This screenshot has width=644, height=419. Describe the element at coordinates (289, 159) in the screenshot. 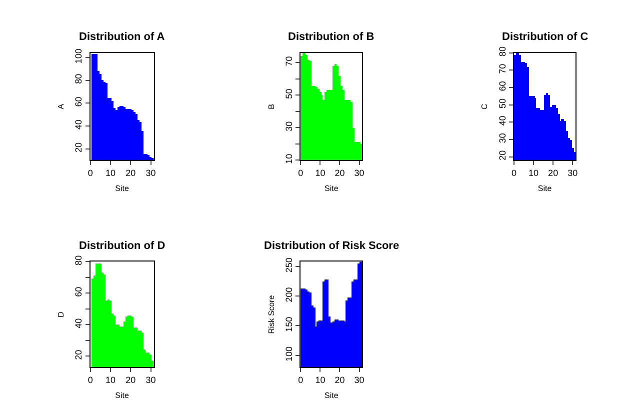

I see `y-tick-label: 10` at that location.